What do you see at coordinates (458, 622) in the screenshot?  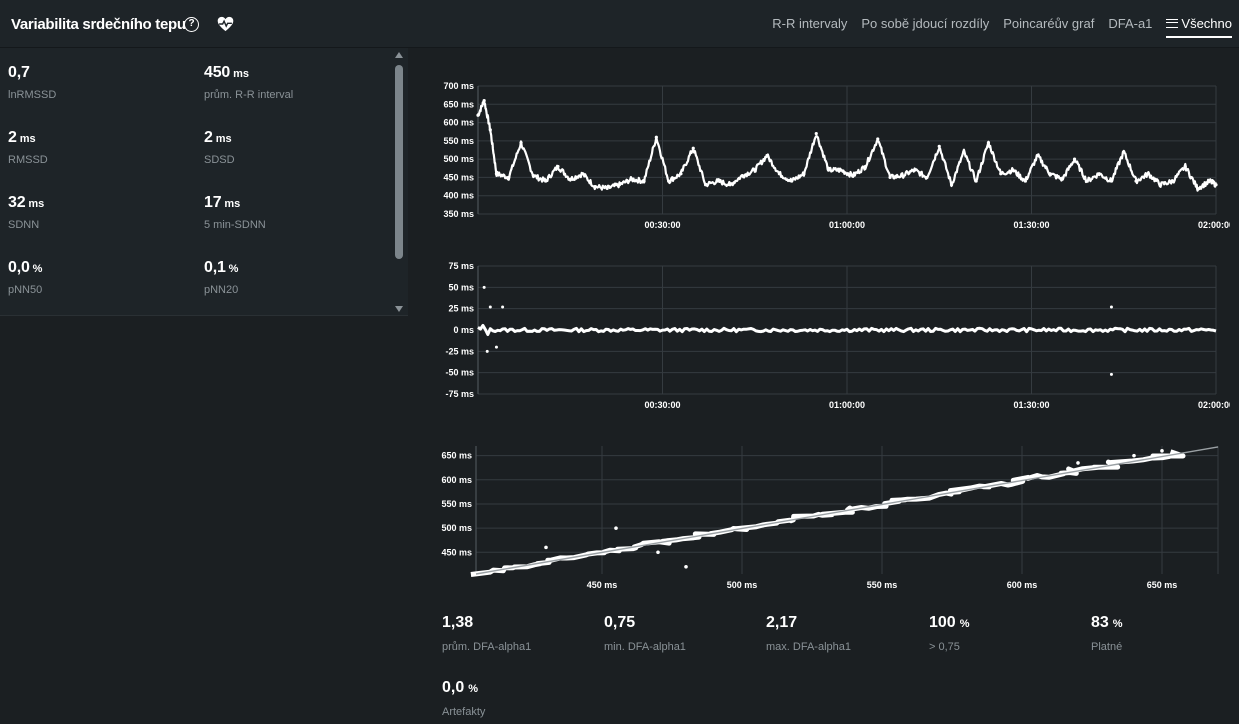 I see `stat-value: 1,38` at bounding box center [458, 622].